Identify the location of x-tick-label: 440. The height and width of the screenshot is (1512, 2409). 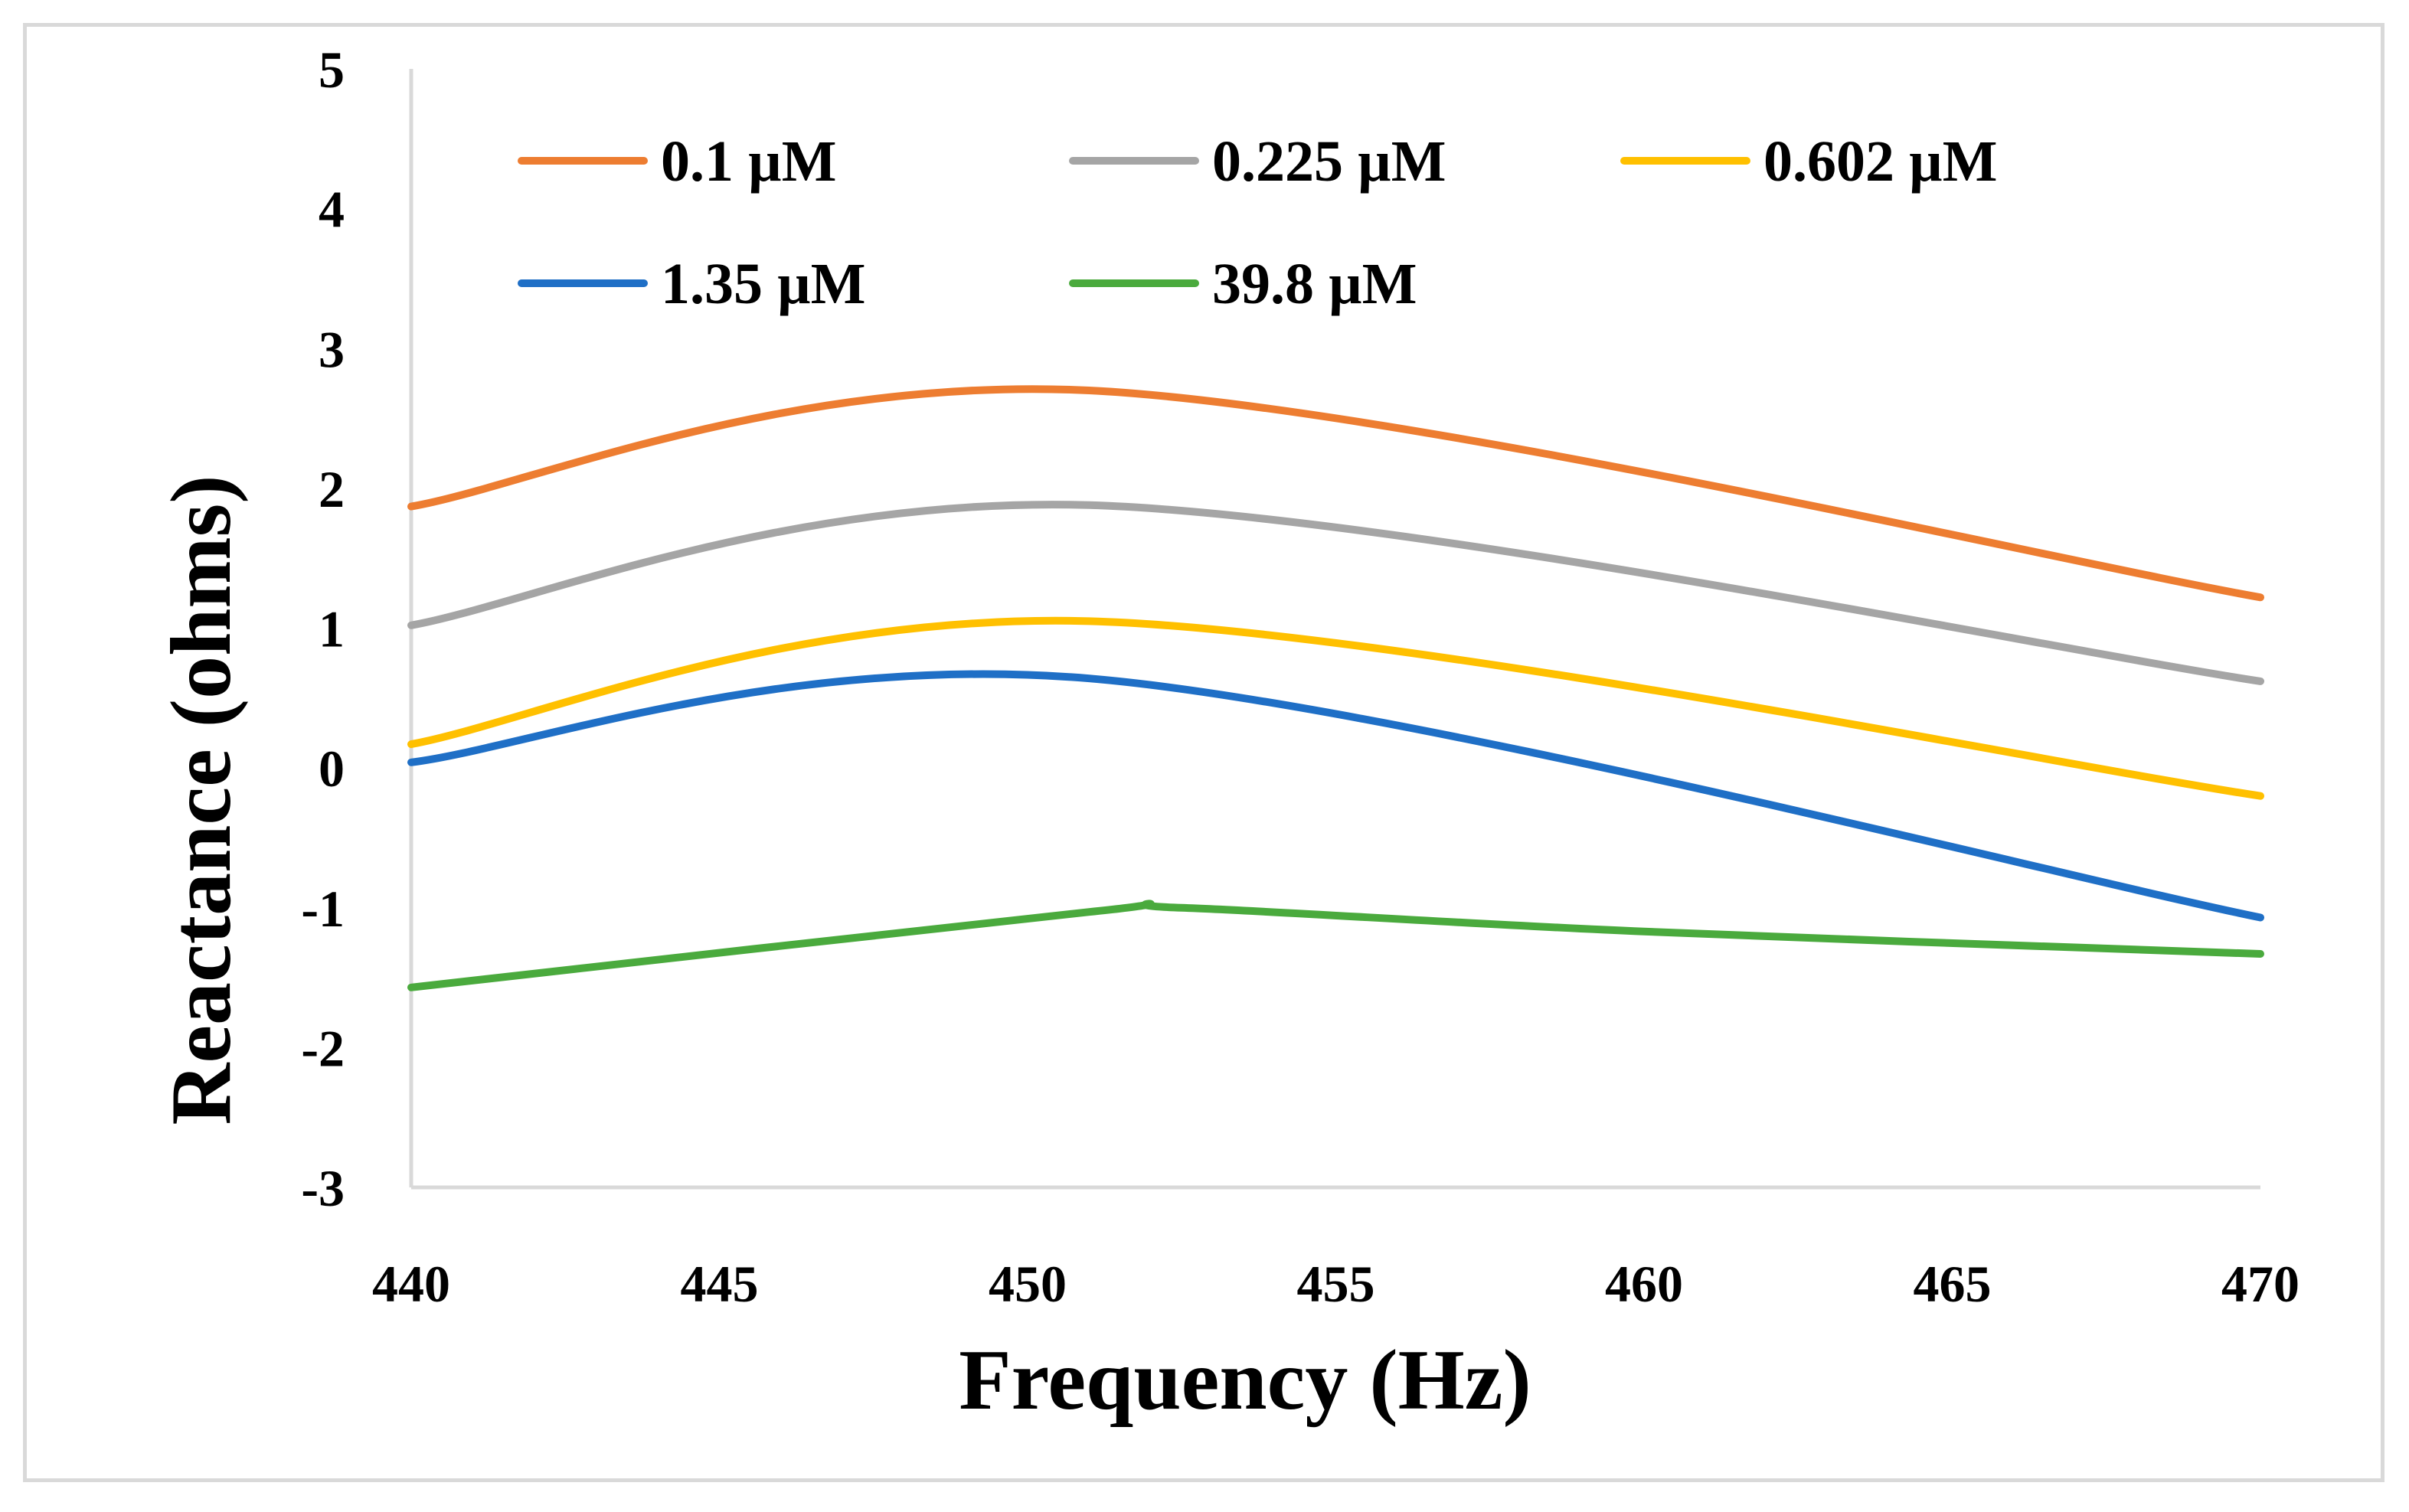
(411, 1284).